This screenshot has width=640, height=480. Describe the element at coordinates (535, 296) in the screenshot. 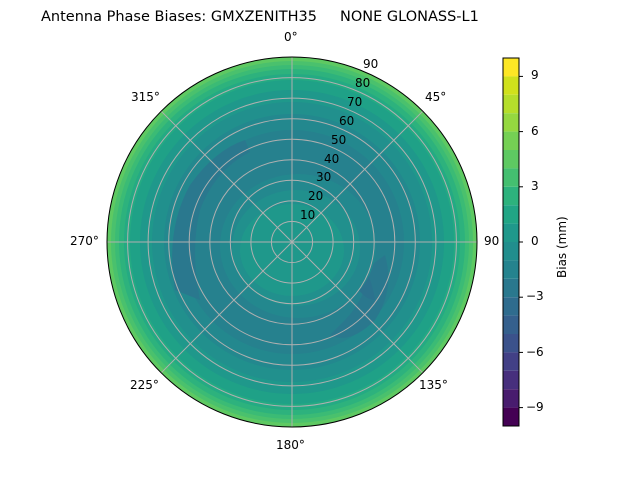

I see `colorbar-tick-m3: −3` at that location.